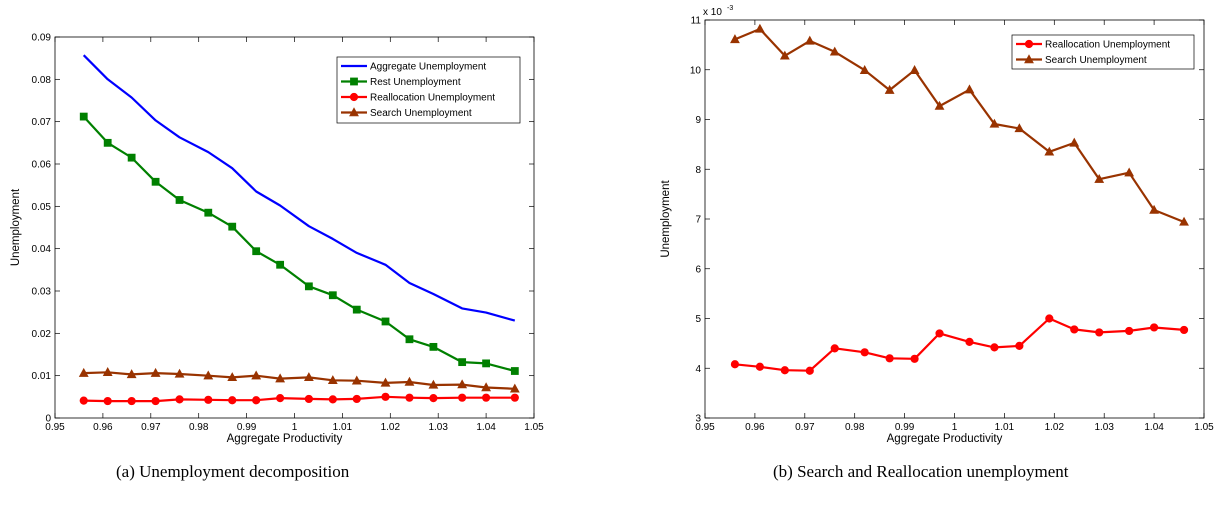 This screenshot has width=1215, height=508. What do you see at coordinates (343, 427) in the screenshot?
I see `x-tick-label: 1.01` at bounding box center [343, 427].